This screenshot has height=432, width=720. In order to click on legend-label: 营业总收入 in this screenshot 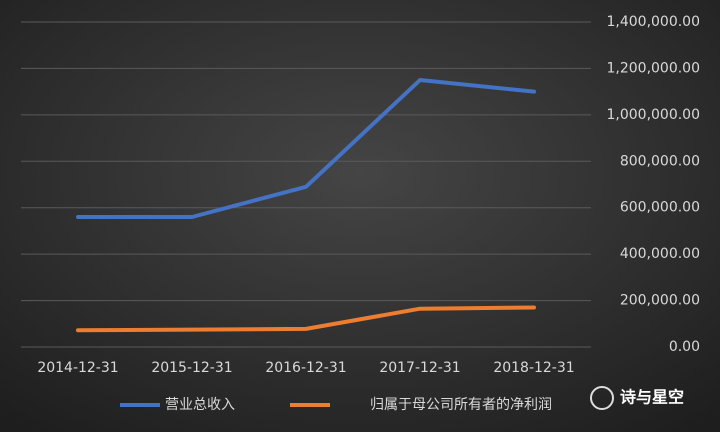, I will do `click(200, 405)`.